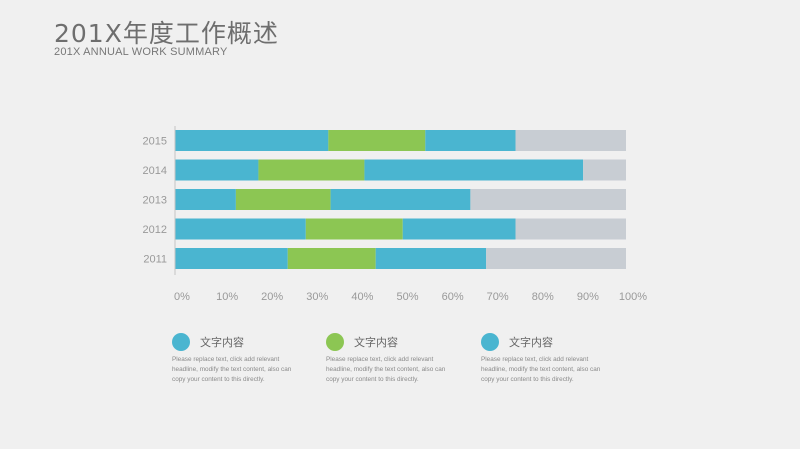 The image size is (800, 449). I want to click on x-tick-label: 90%, so click(588, 297).